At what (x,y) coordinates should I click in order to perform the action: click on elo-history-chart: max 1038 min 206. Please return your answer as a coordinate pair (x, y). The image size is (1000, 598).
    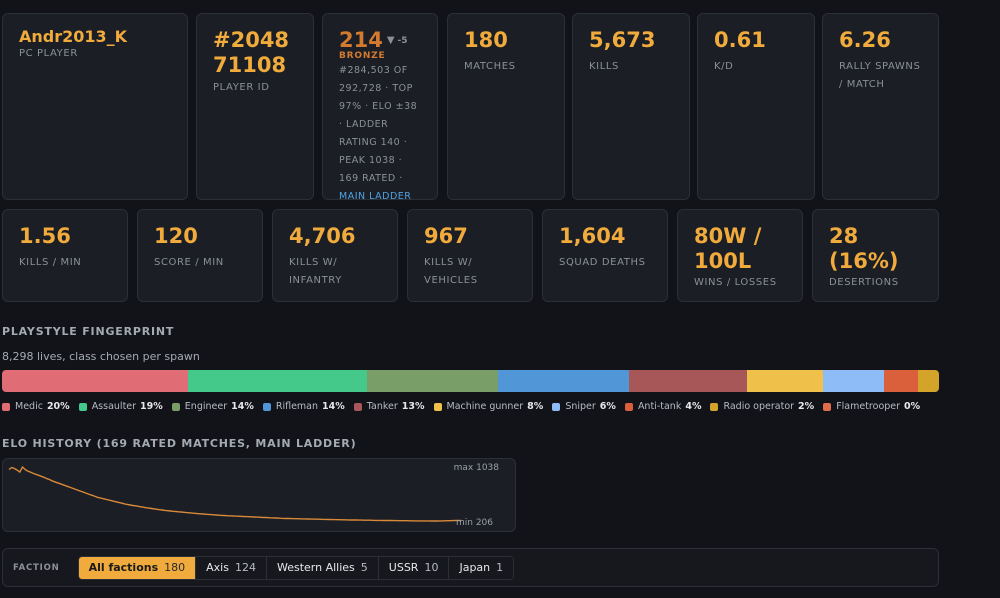
    Looking at the image, I should click on (259, 495).